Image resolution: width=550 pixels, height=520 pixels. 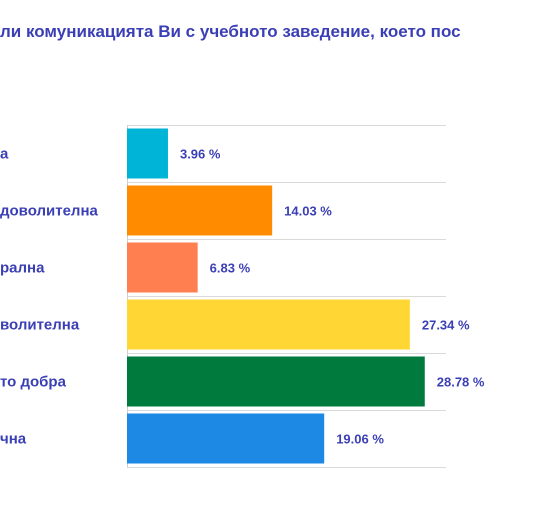 I want to click on category-label: рална, so click(x=22, y=268).